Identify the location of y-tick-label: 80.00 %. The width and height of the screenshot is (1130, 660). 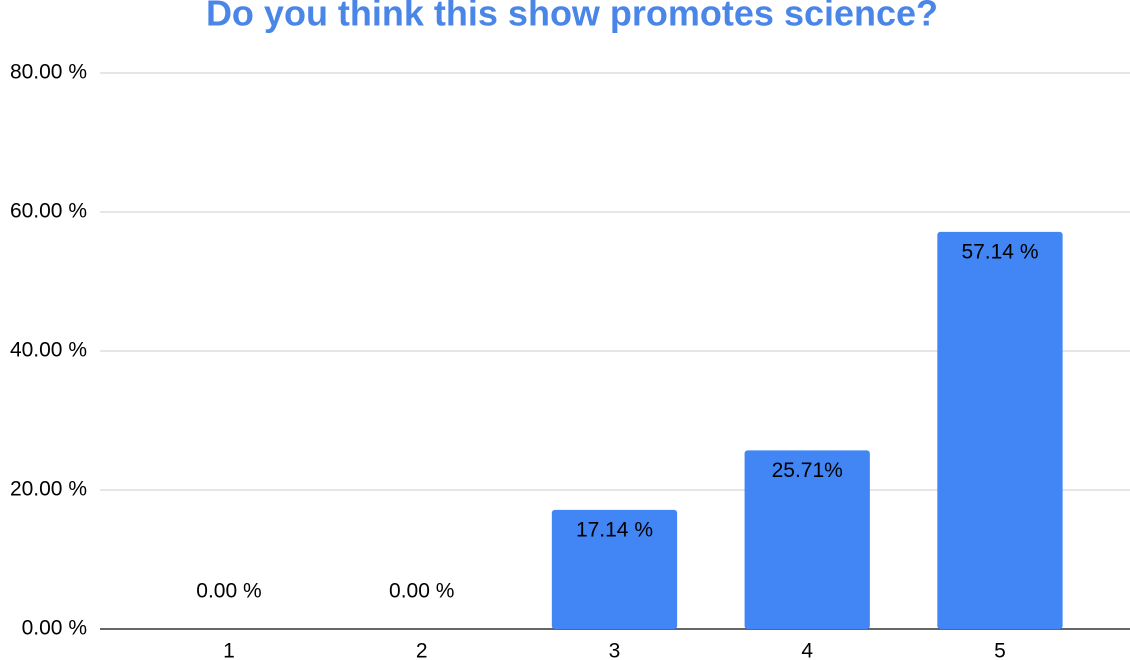
(48, 72).